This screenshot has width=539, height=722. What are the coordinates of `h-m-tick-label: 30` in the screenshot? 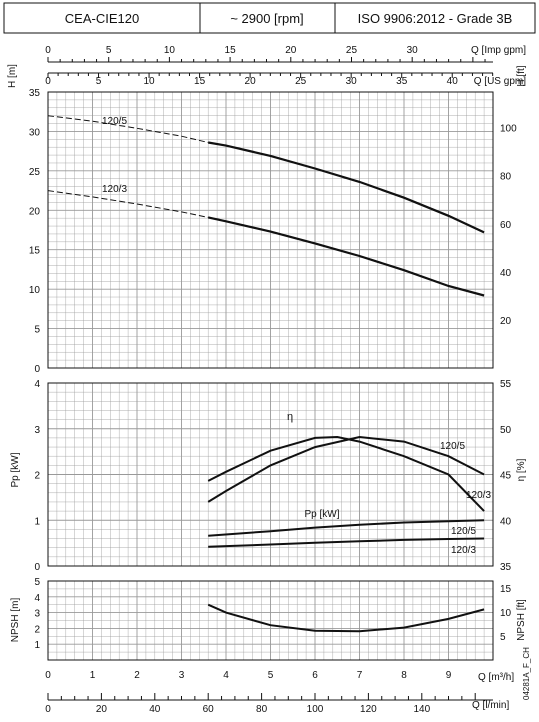 It's located at (35, 132).